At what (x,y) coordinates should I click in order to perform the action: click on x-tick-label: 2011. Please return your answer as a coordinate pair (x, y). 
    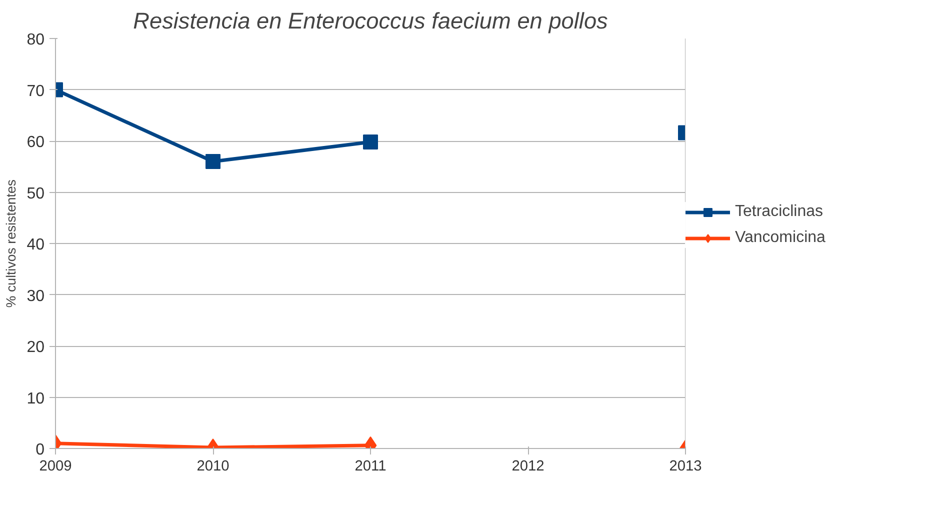
    Looking at the image, I should click on (370, 466).